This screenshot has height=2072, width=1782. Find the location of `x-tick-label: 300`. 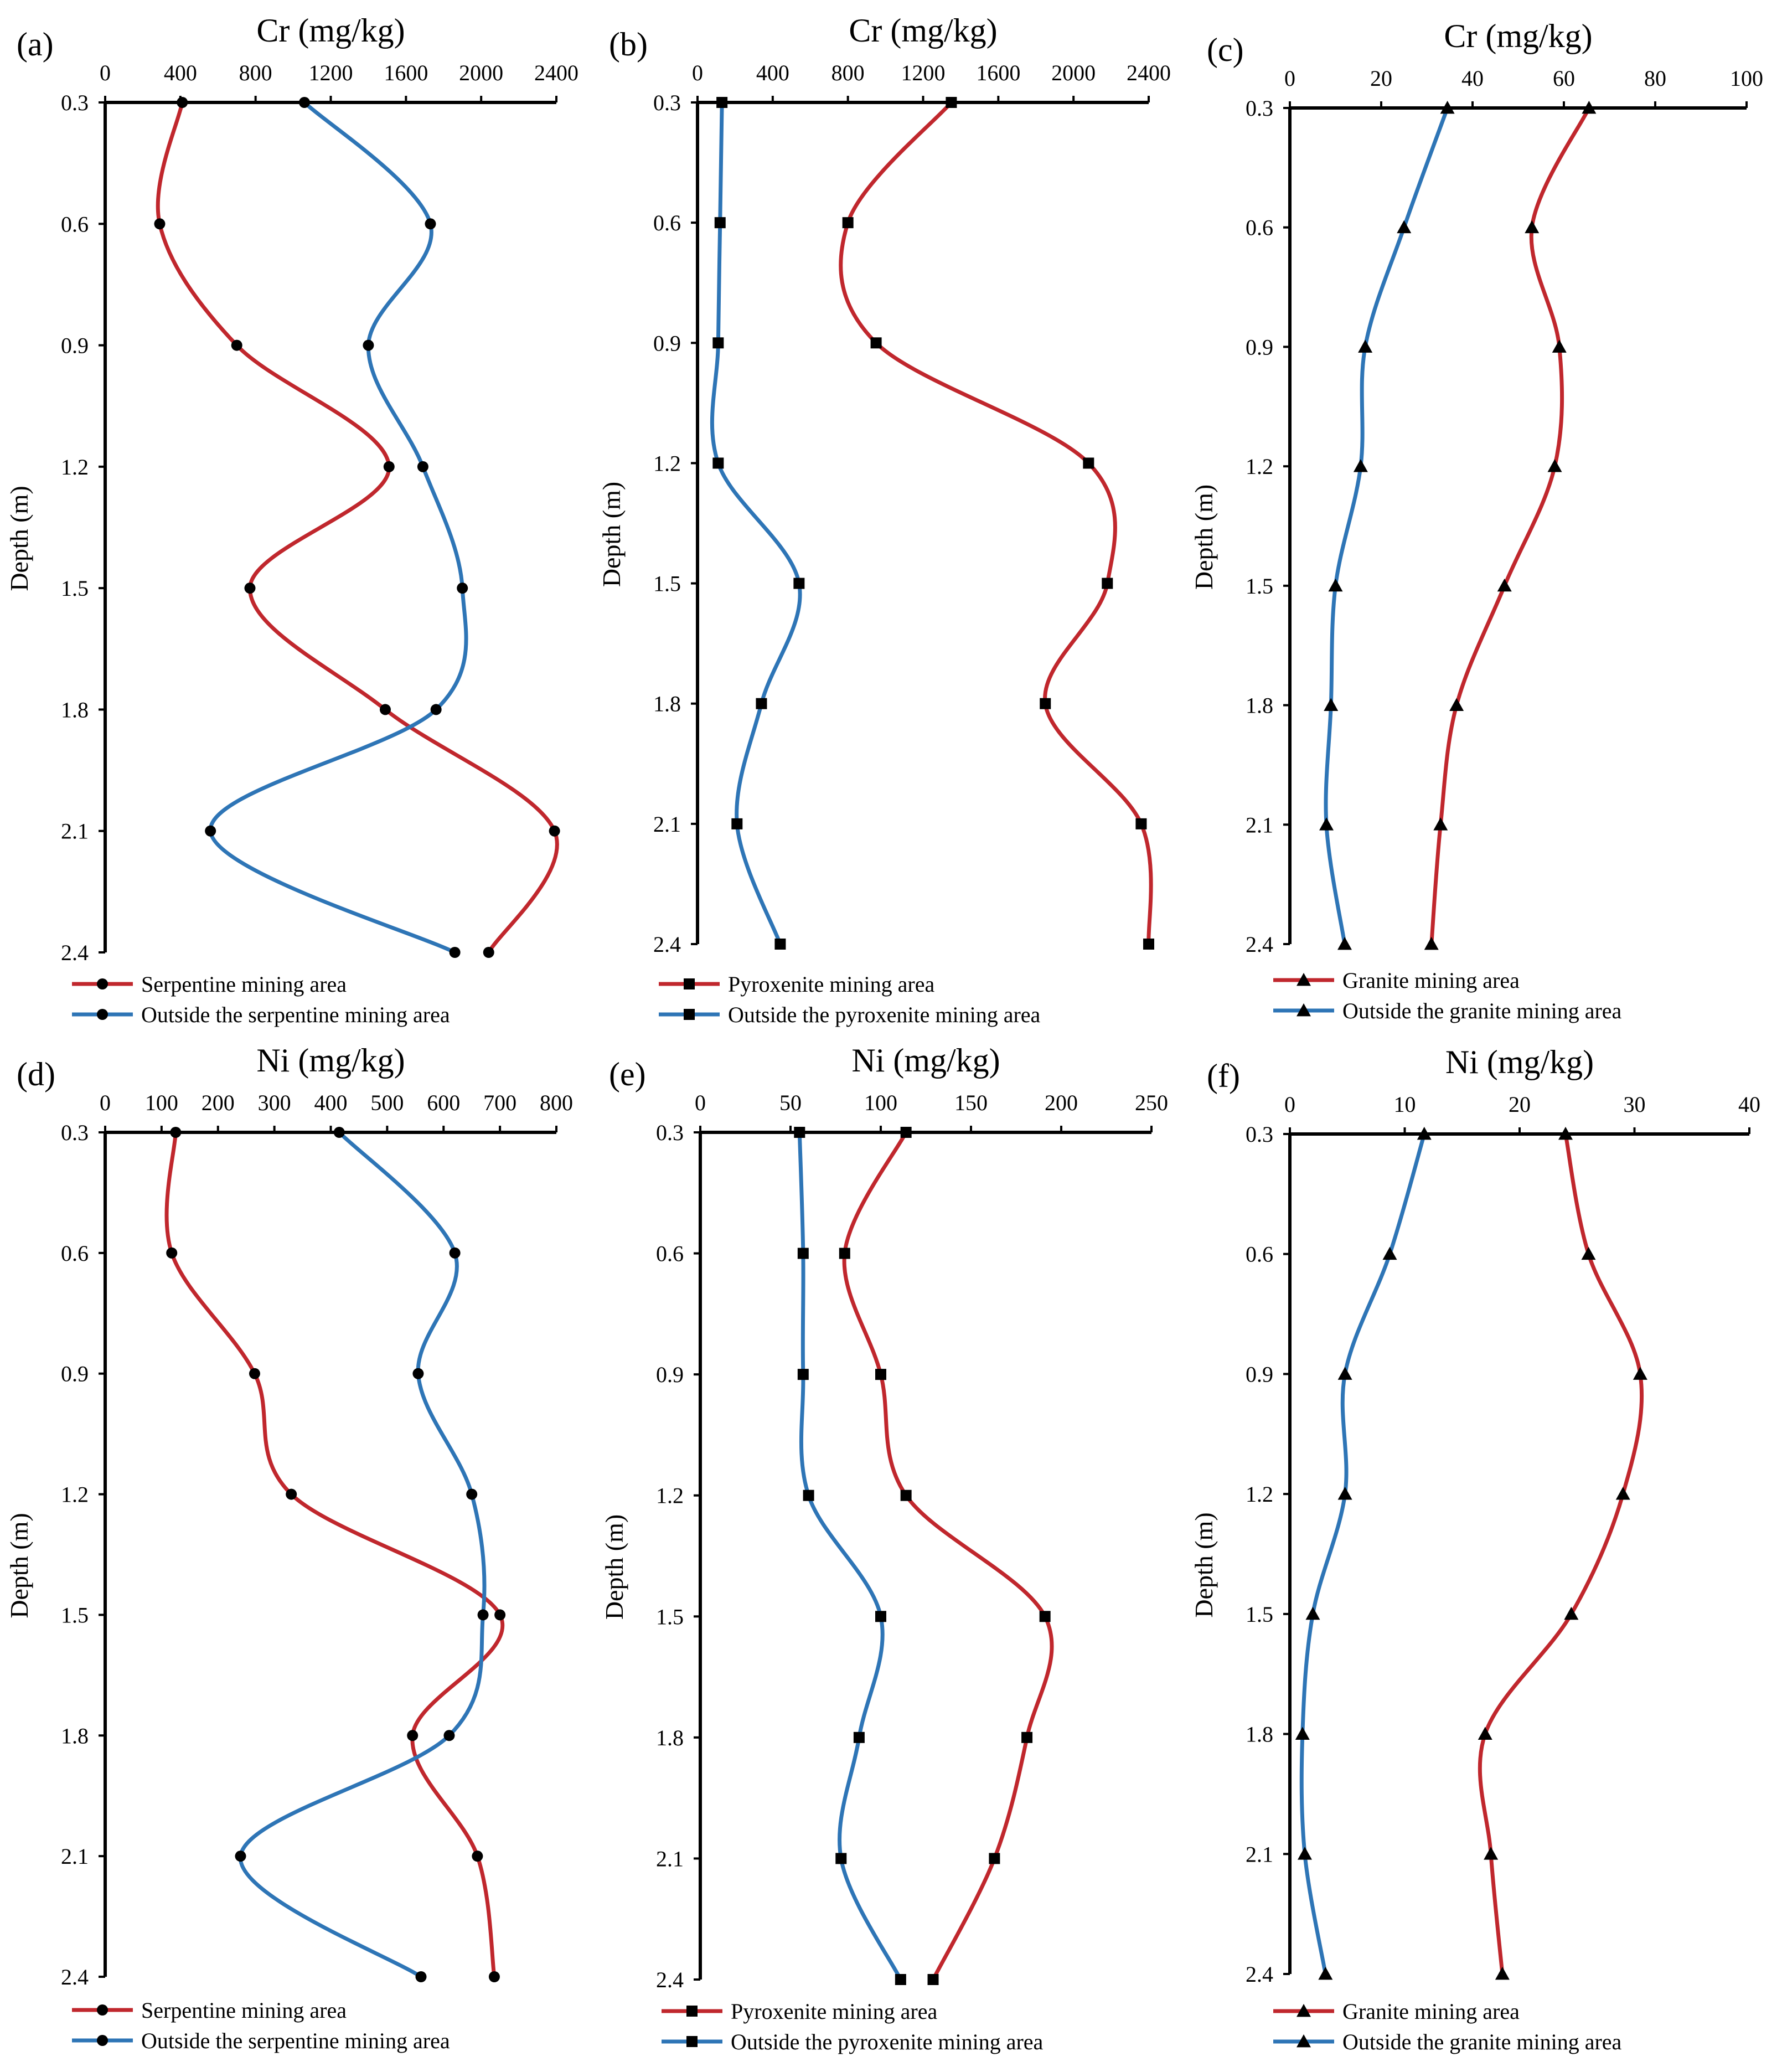

x-tick-label: 300 is located at coordinates (274, 1102).